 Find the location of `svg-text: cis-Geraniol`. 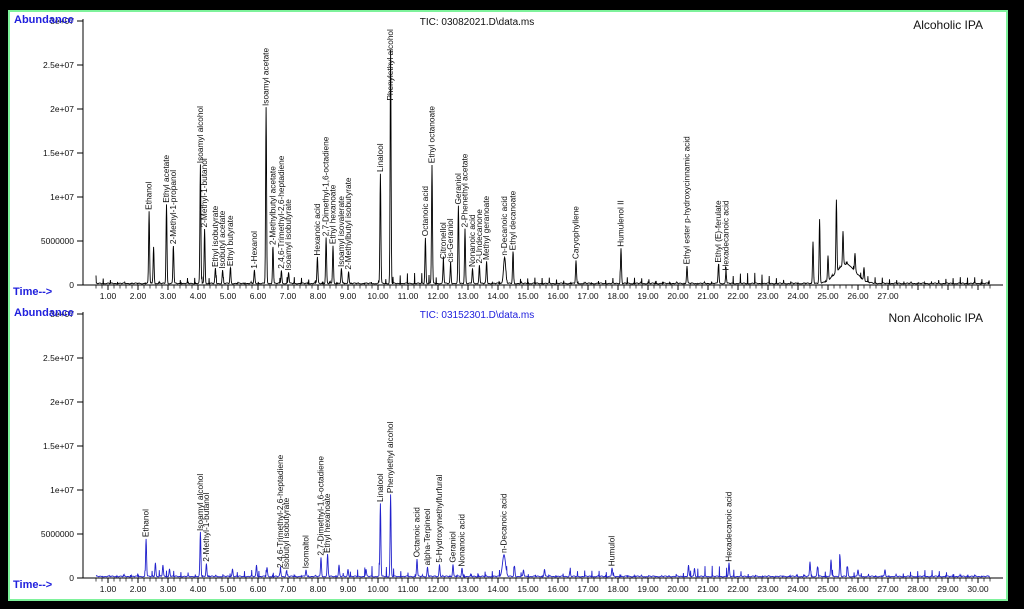

svg-text: cis-Geraniol is located at coordinates (450, 240).